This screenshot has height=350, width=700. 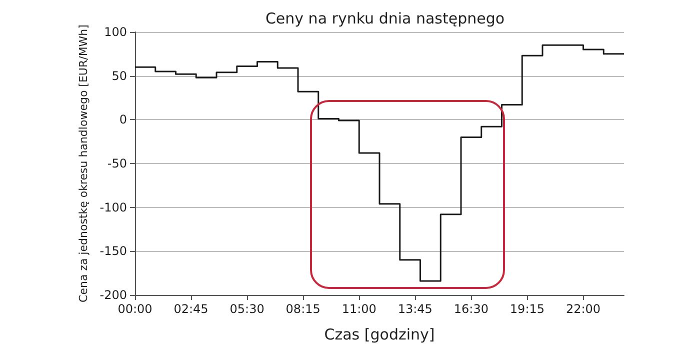 I want to click on x-tick-label: 00:00, so click(x=135, y=309).